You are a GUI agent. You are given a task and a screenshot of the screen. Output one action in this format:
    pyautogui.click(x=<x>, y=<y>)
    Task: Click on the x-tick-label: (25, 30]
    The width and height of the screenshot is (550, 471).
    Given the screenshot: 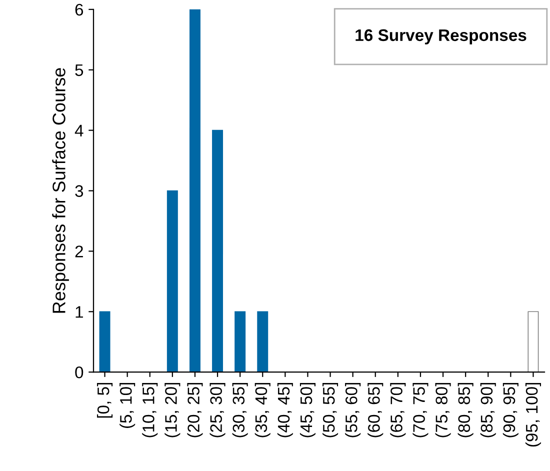 What is the action you would take?
    pyautogui.click(x=218, y=410)
    